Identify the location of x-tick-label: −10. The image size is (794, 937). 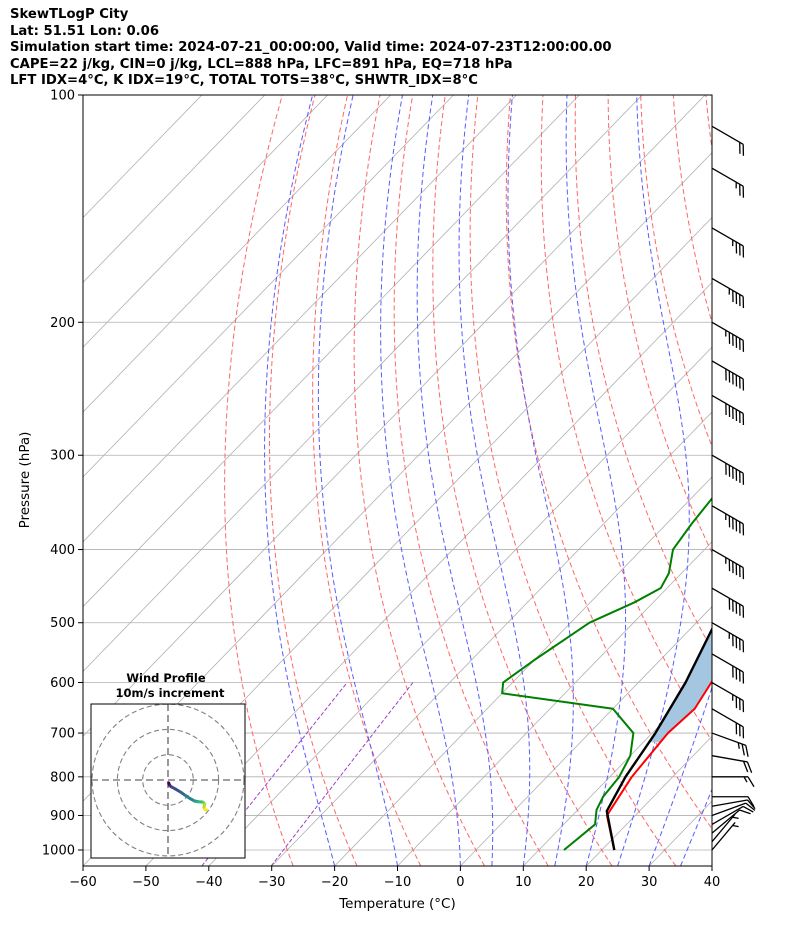
(397, 882).